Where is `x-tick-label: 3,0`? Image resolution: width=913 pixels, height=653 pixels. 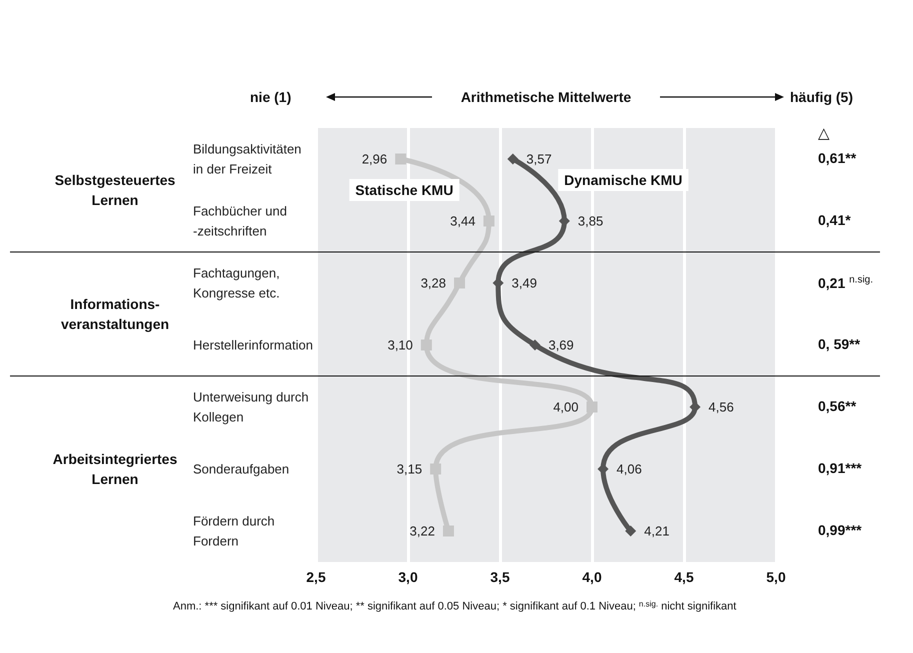 x-tick-label: 3,0 is located at coordinates (408, 577).